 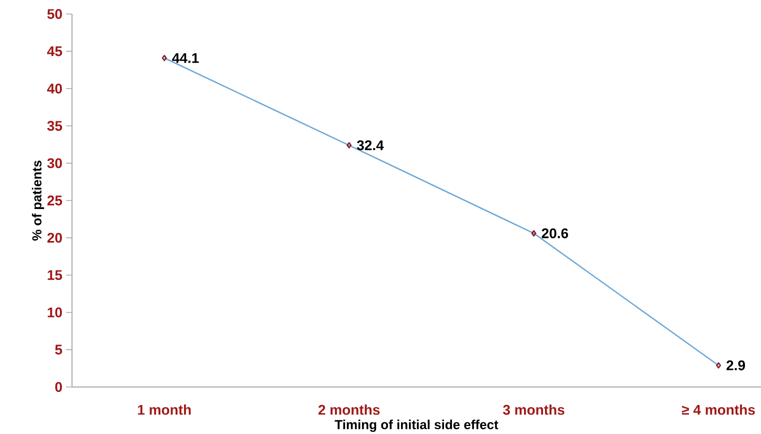 What do you see at coordinates (54, 125) in the screenshot?
I see `y-tick-label: 35` at bounding box center [54, 125].